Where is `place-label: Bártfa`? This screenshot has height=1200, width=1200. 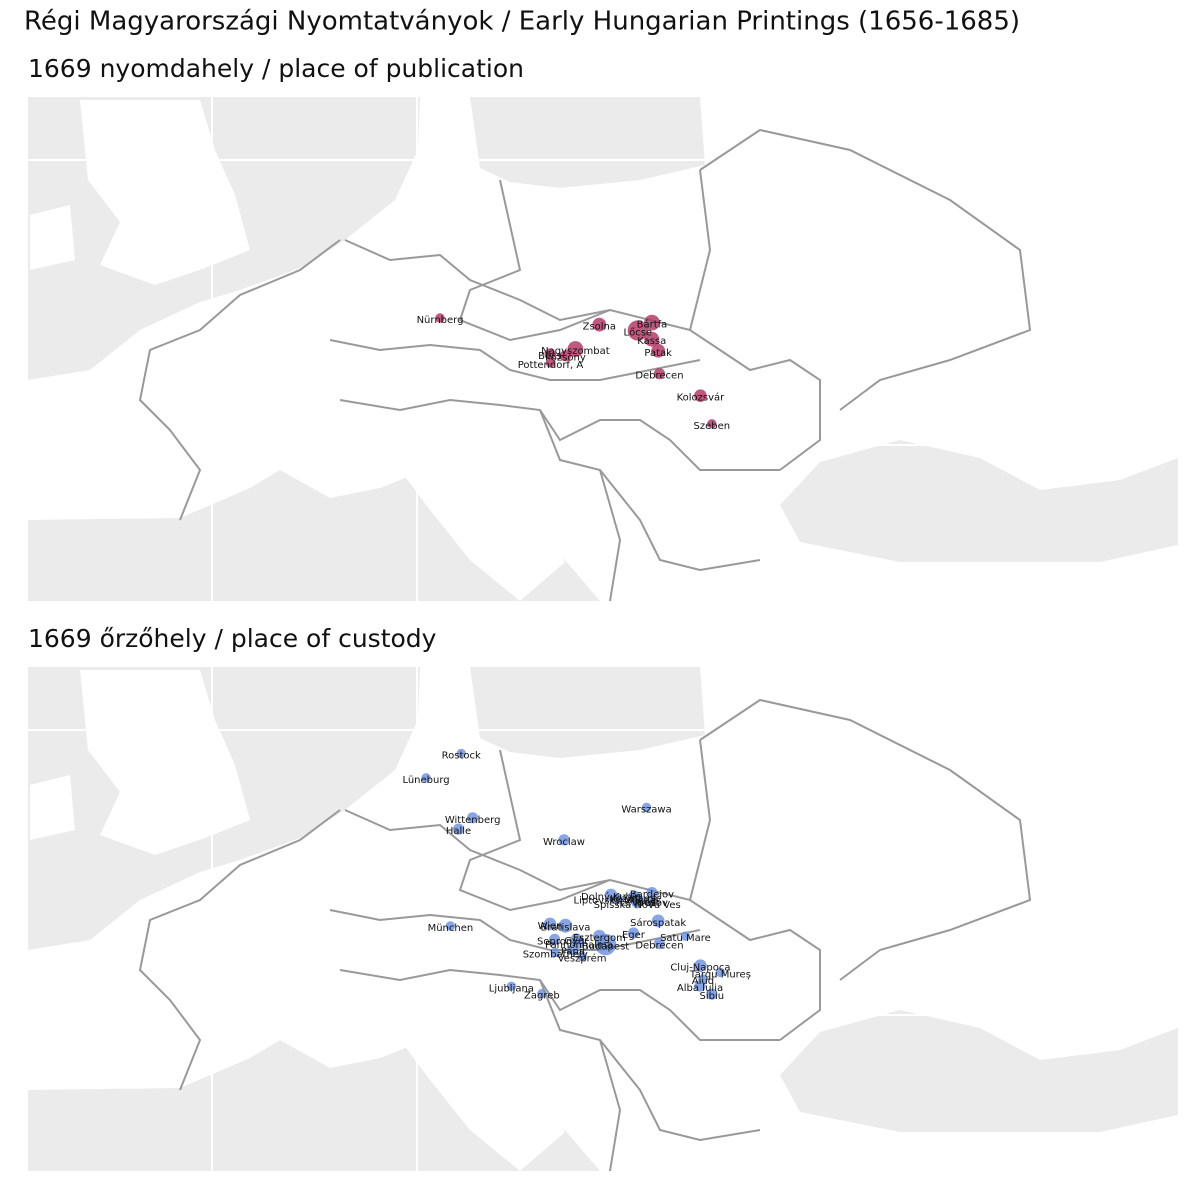 place-label: Bártfa is located at coordinates (652, 325).